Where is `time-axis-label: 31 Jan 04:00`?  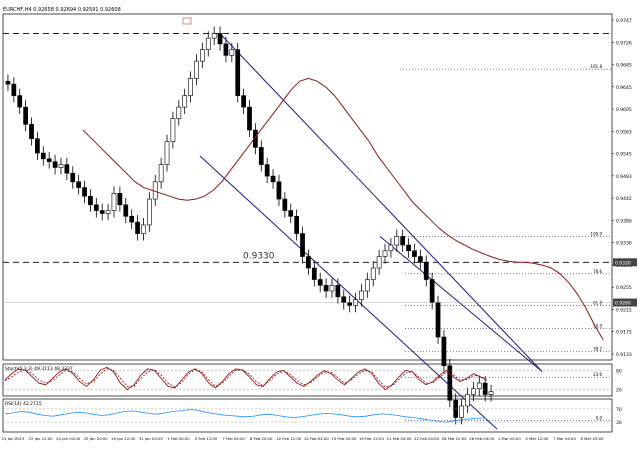
time-axis-label: 31 Jan 04:00 is located at coordinates (151, 438).